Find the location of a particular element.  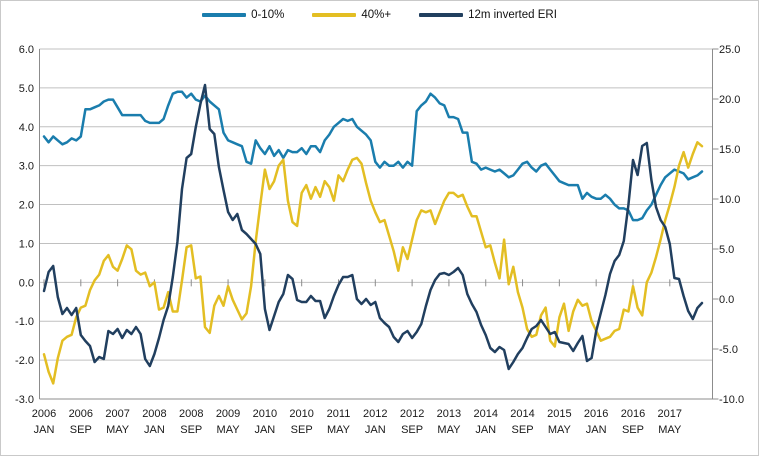

legend: 0-10% 40%+ 12m inverted ERI is located at coordinates (379, 15).